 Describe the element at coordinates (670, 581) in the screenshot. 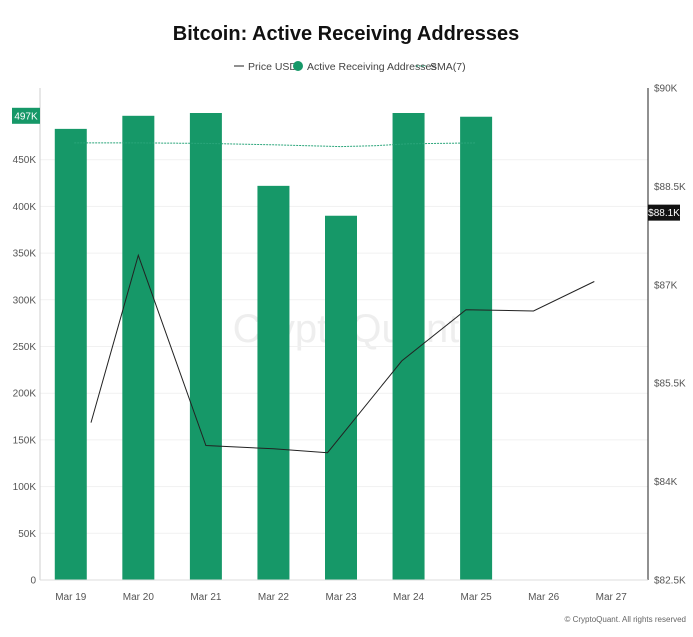

I see `right-tick-label: $82.5K` at that location.